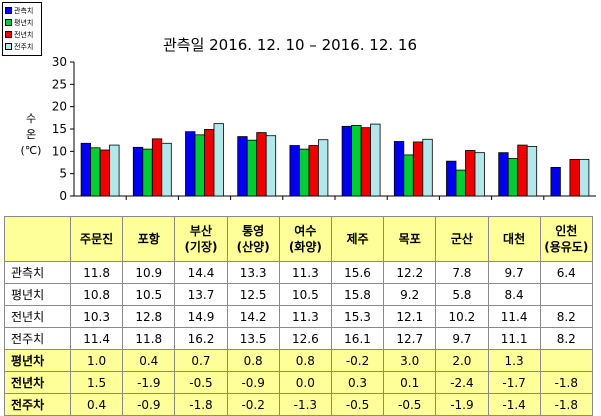 The width and height of the screenshot is (601, 416). Describe the element at coordinates (357, 239) in the screenshot. I see `table-header-cell: 제주` at that location.